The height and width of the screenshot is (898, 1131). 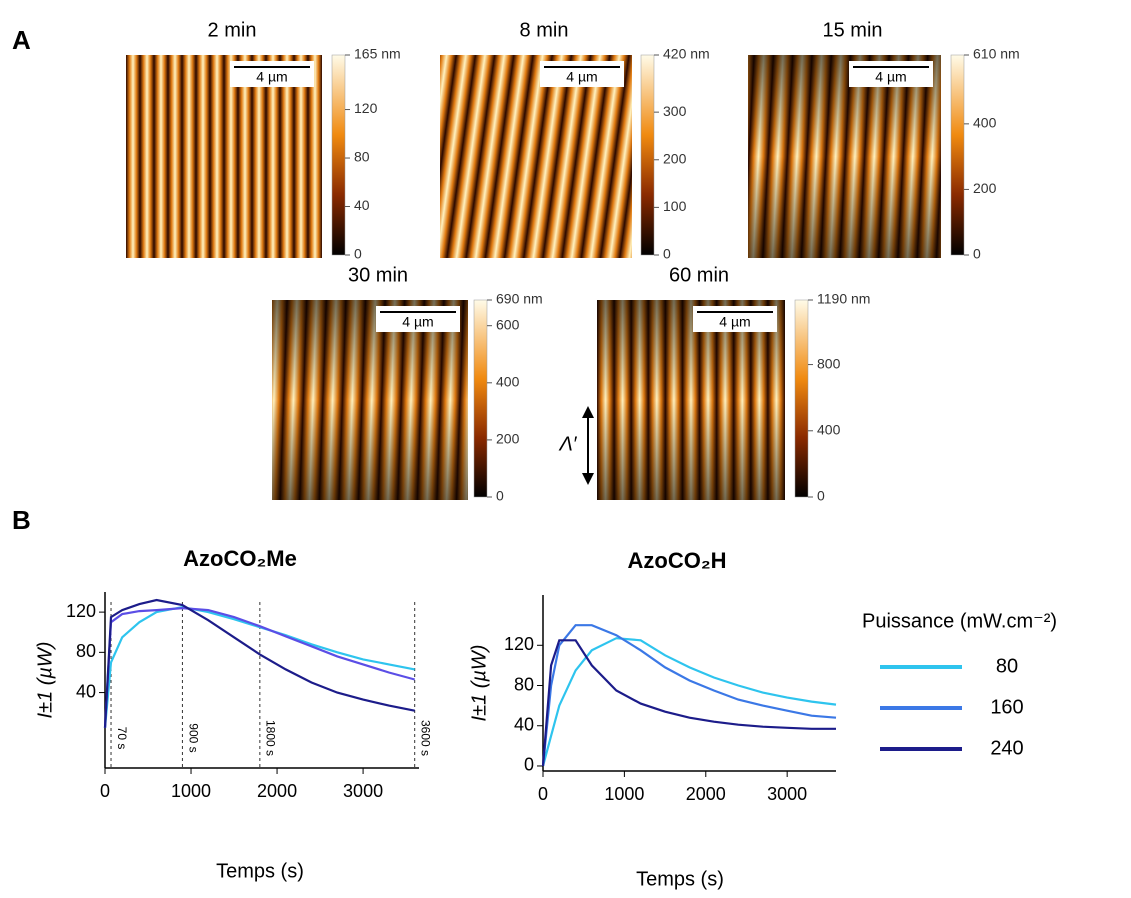 I want to click on y-tick-label: 0, so click(x=529, y=765).